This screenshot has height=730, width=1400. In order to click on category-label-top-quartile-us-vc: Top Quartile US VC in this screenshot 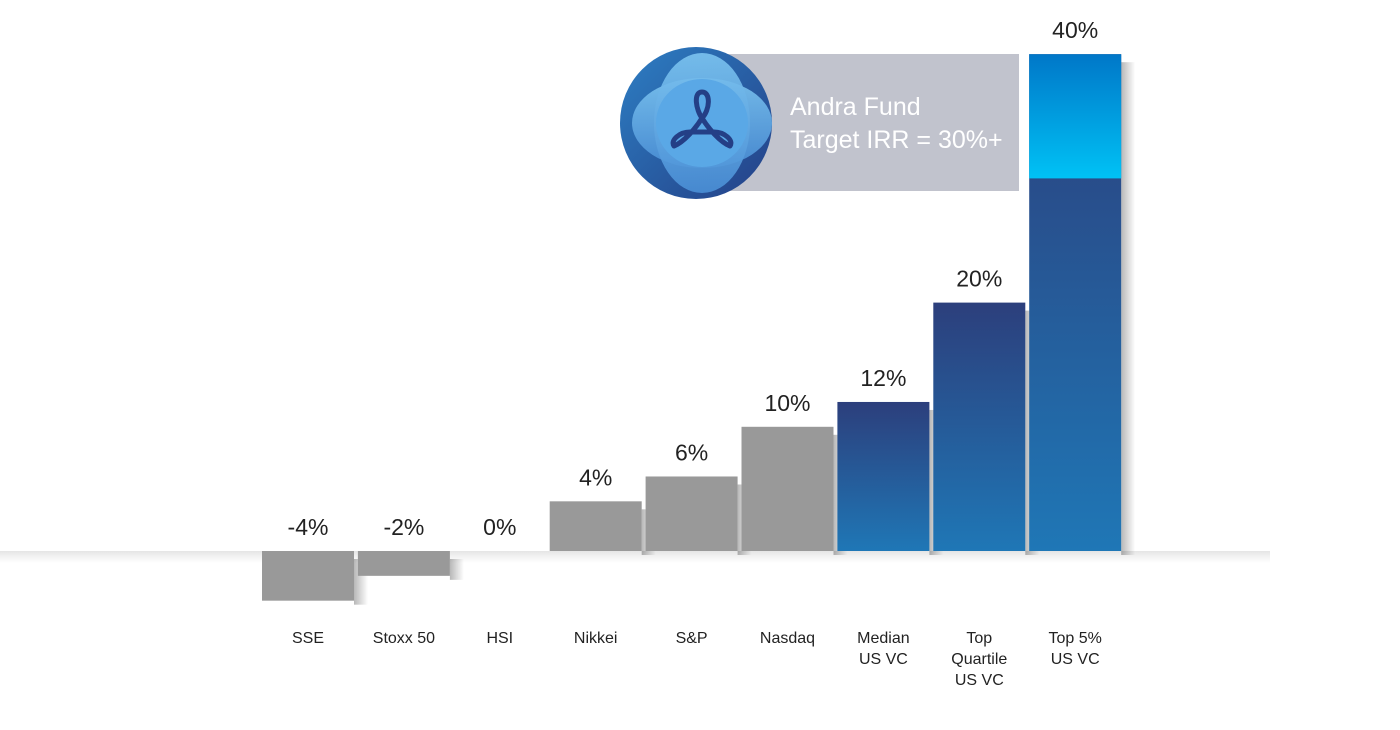, I will do `click(979, 659)`.